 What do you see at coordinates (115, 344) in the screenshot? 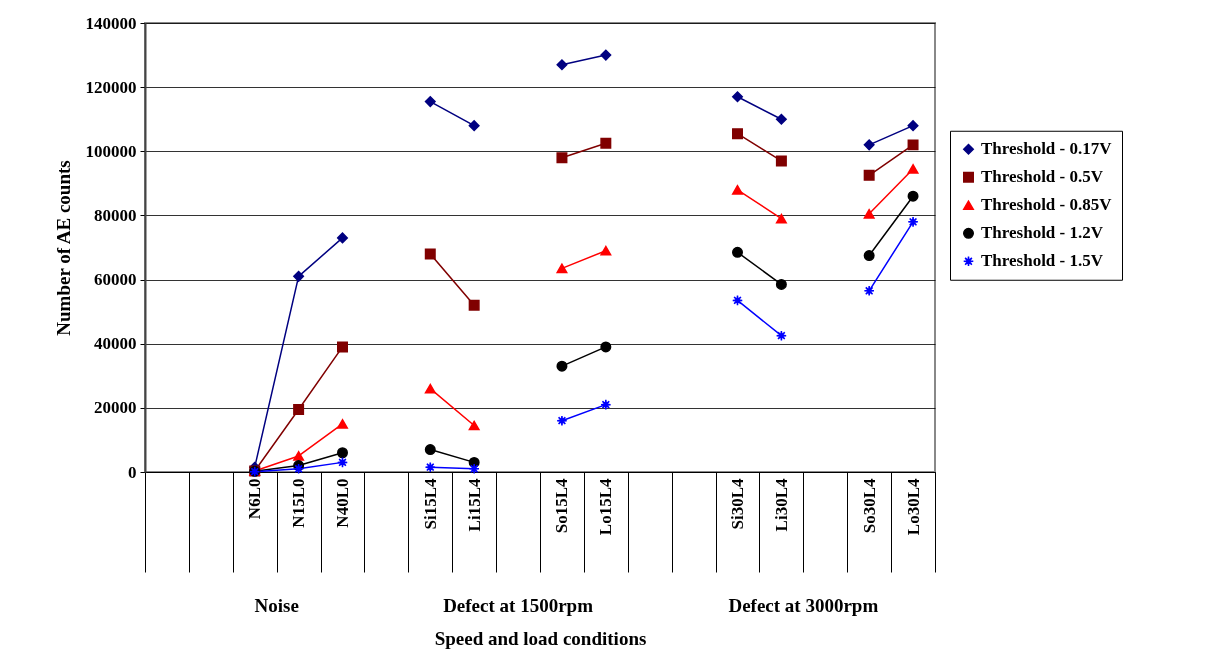
I see `y-tick-label: 40000` at bounding box center [115, 344].